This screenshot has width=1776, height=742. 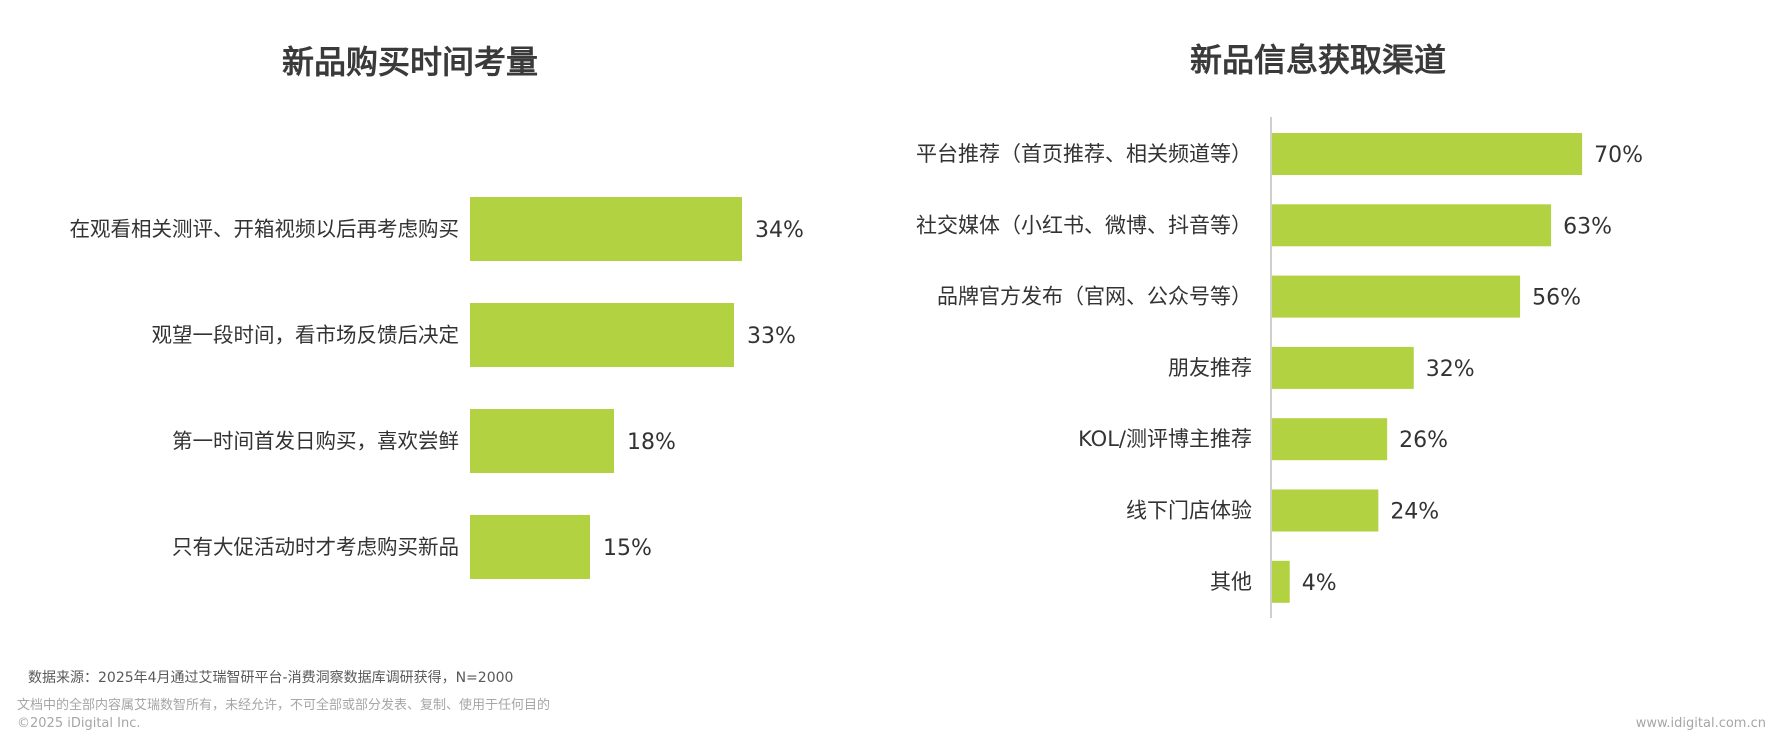 What do you see at coordinates (771, 336) in the screenshot?
I see `value-label: 33%` at bounding box center [771, 336].